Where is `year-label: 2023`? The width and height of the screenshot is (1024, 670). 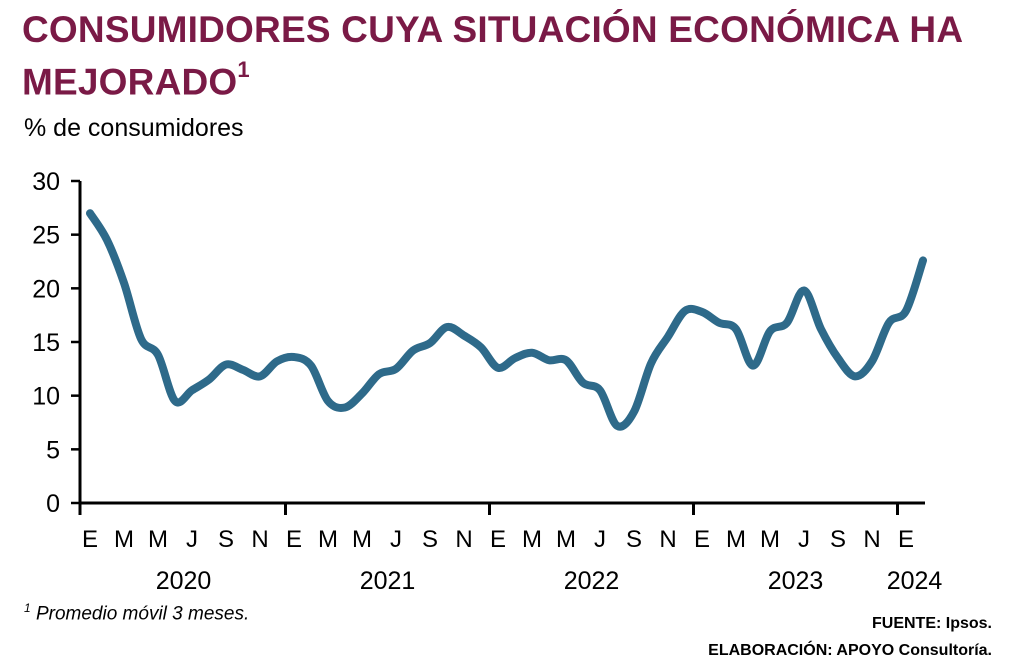 year-label: 2023 is located at coordinates (796, 581).